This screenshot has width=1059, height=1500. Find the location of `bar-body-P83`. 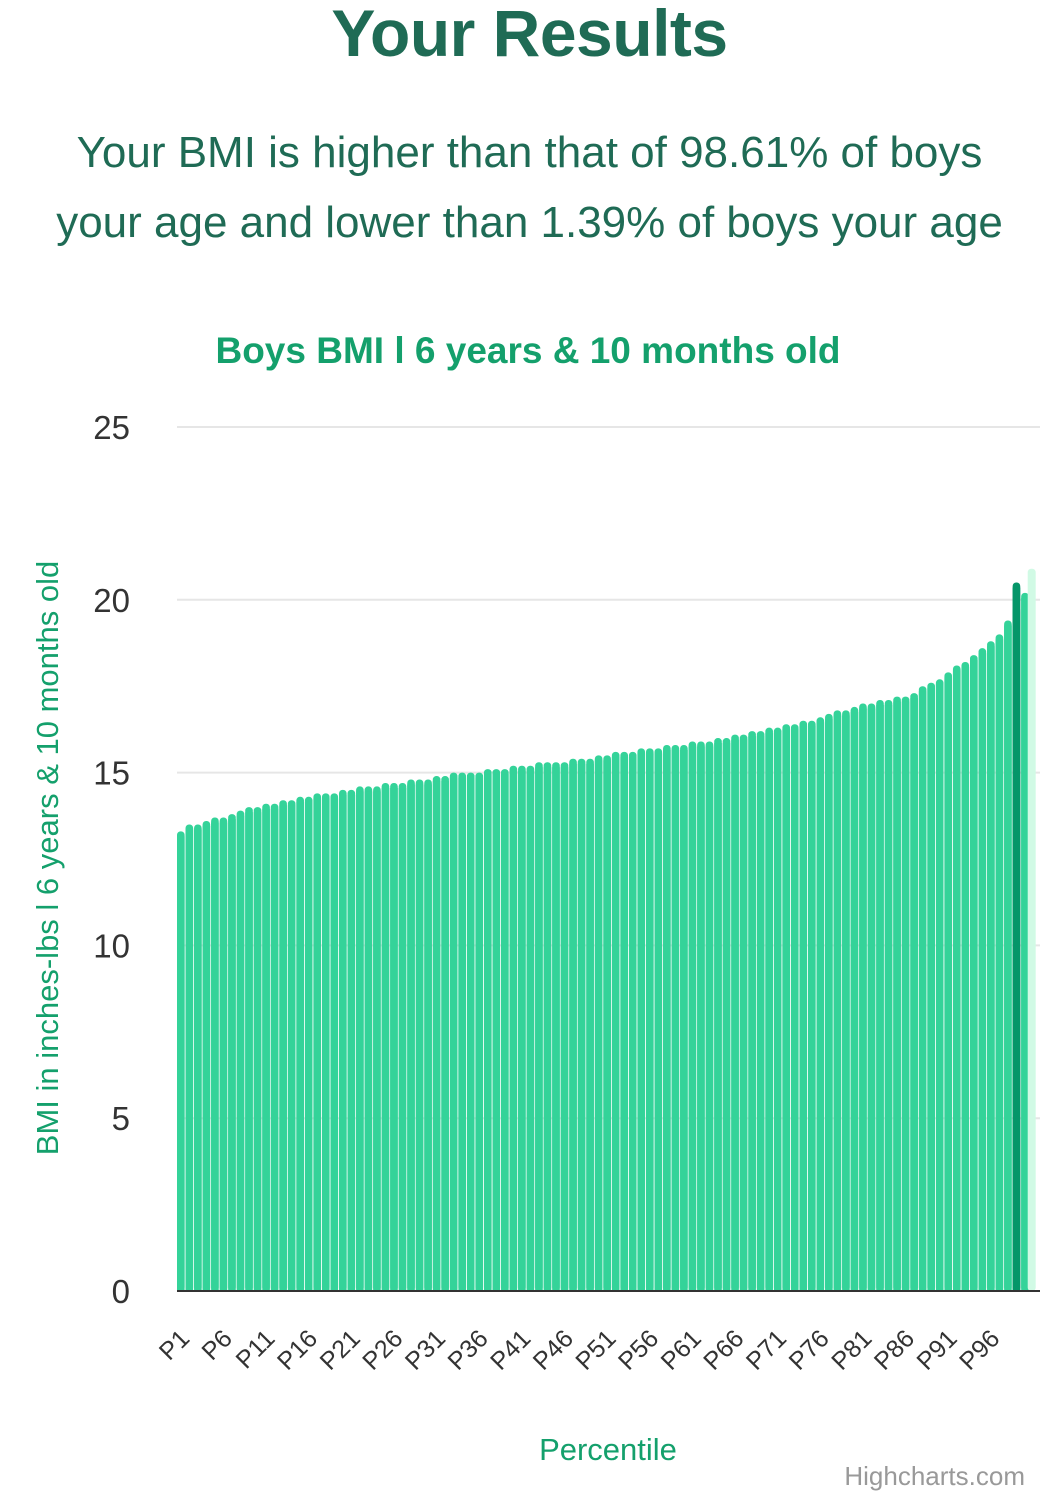

bar-body-P83 is located at coordinates (880, 998).